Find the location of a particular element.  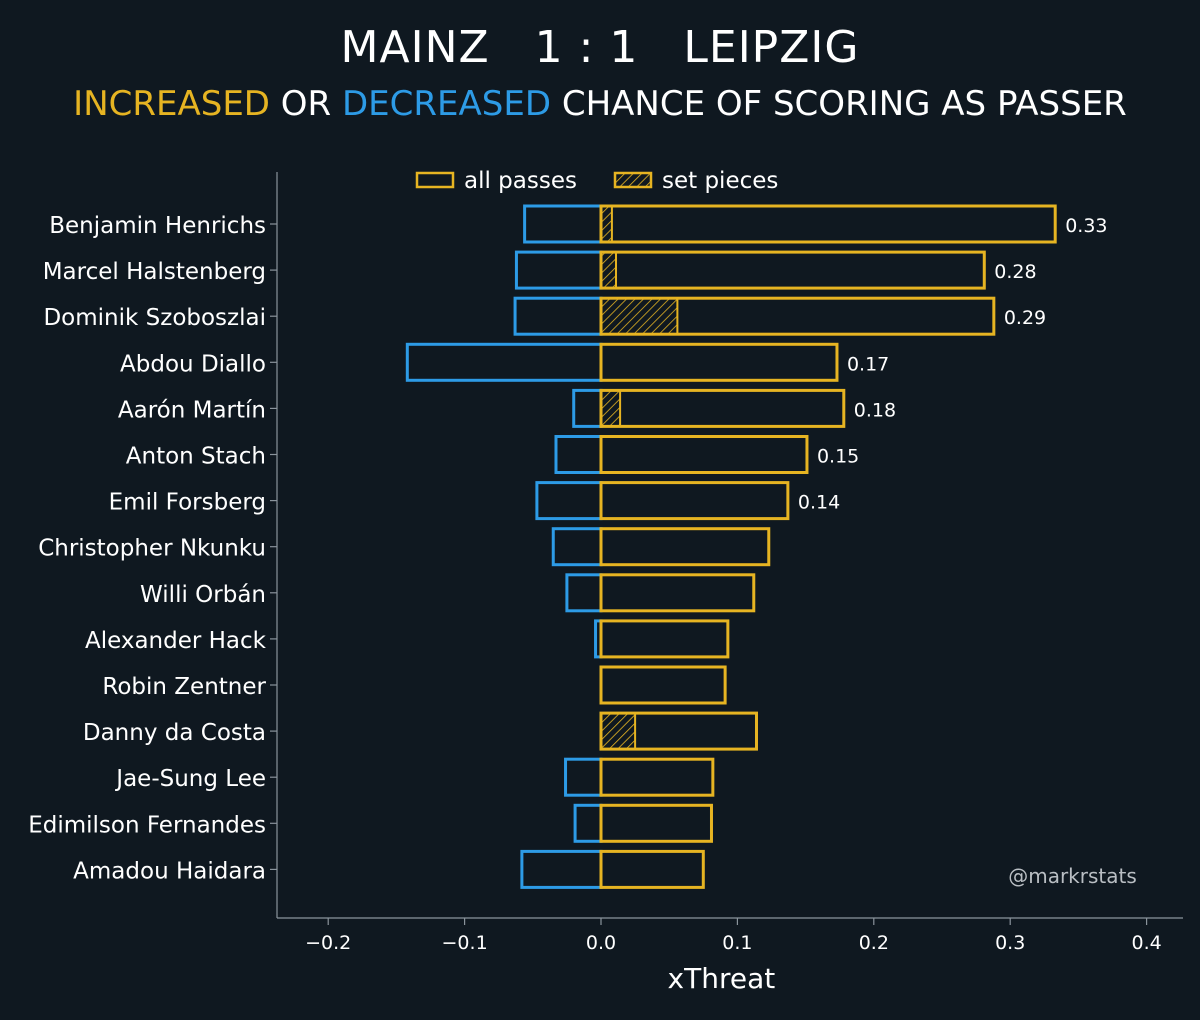

data-label: 0.18 is located at coordinates (875, 410).